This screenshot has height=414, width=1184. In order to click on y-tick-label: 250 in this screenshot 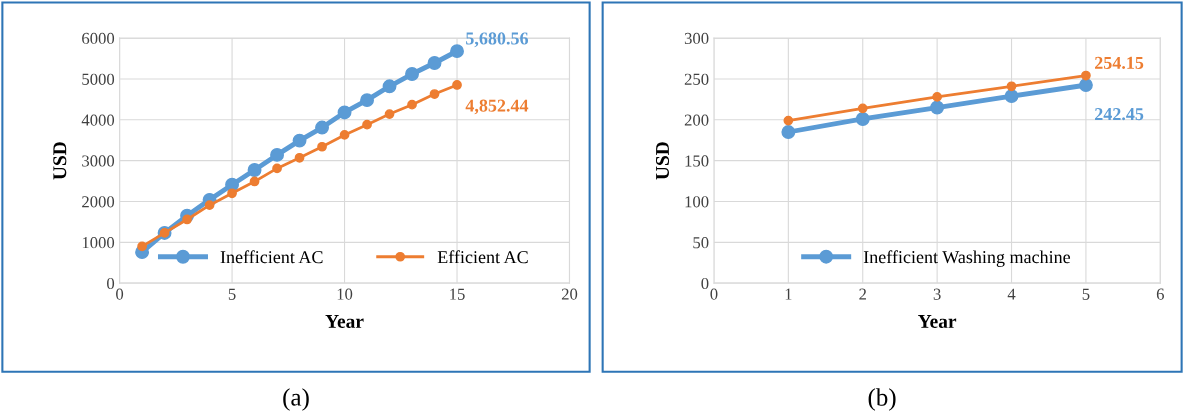, I will do `click(696, 79)`.